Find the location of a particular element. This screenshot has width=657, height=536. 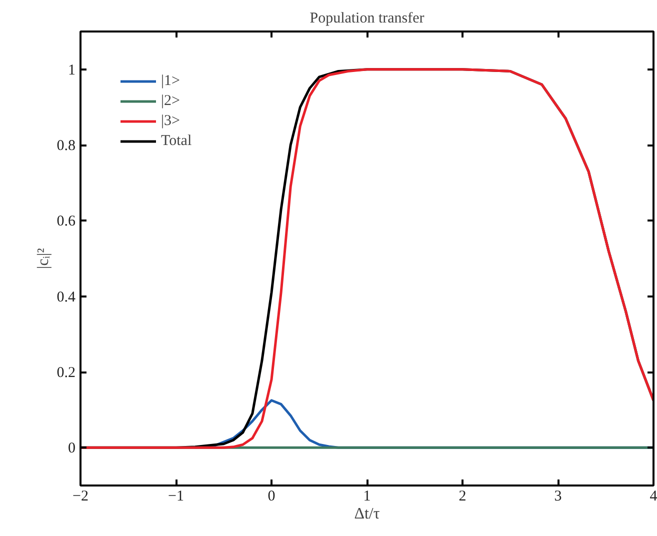

legend-label: |1> is located at coordinates (171, 81).